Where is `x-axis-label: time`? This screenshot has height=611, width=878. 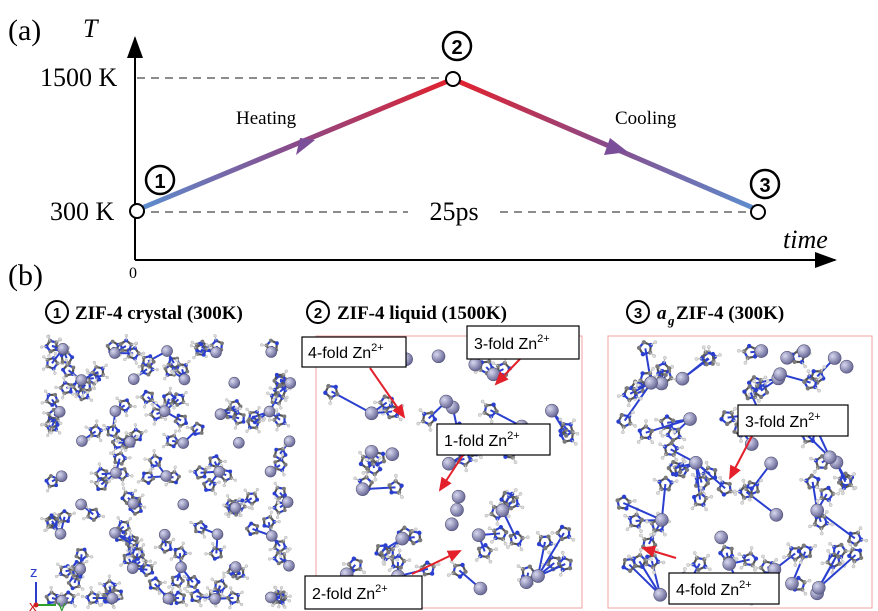 x-axis-label: time is located at coordinates (805, 239).